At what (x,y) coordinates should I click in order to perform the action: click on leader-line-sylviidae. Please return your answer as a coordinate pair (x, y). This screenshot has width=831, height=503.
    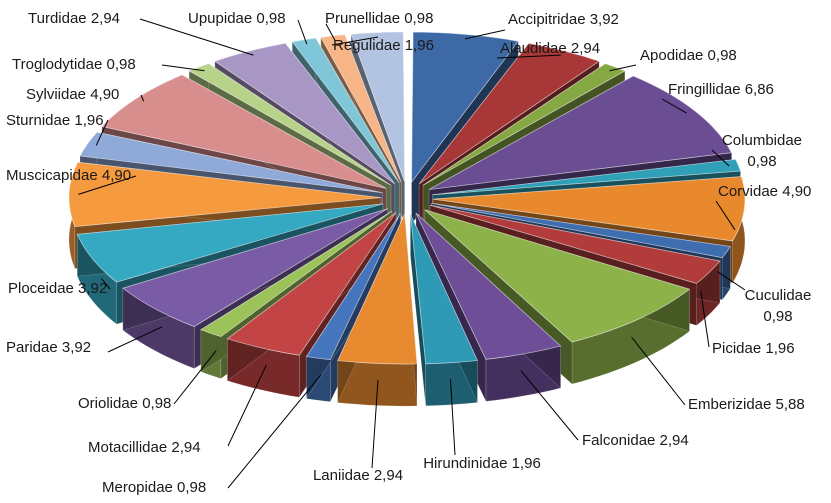
    Looking at the image, I should click on (142, 98).